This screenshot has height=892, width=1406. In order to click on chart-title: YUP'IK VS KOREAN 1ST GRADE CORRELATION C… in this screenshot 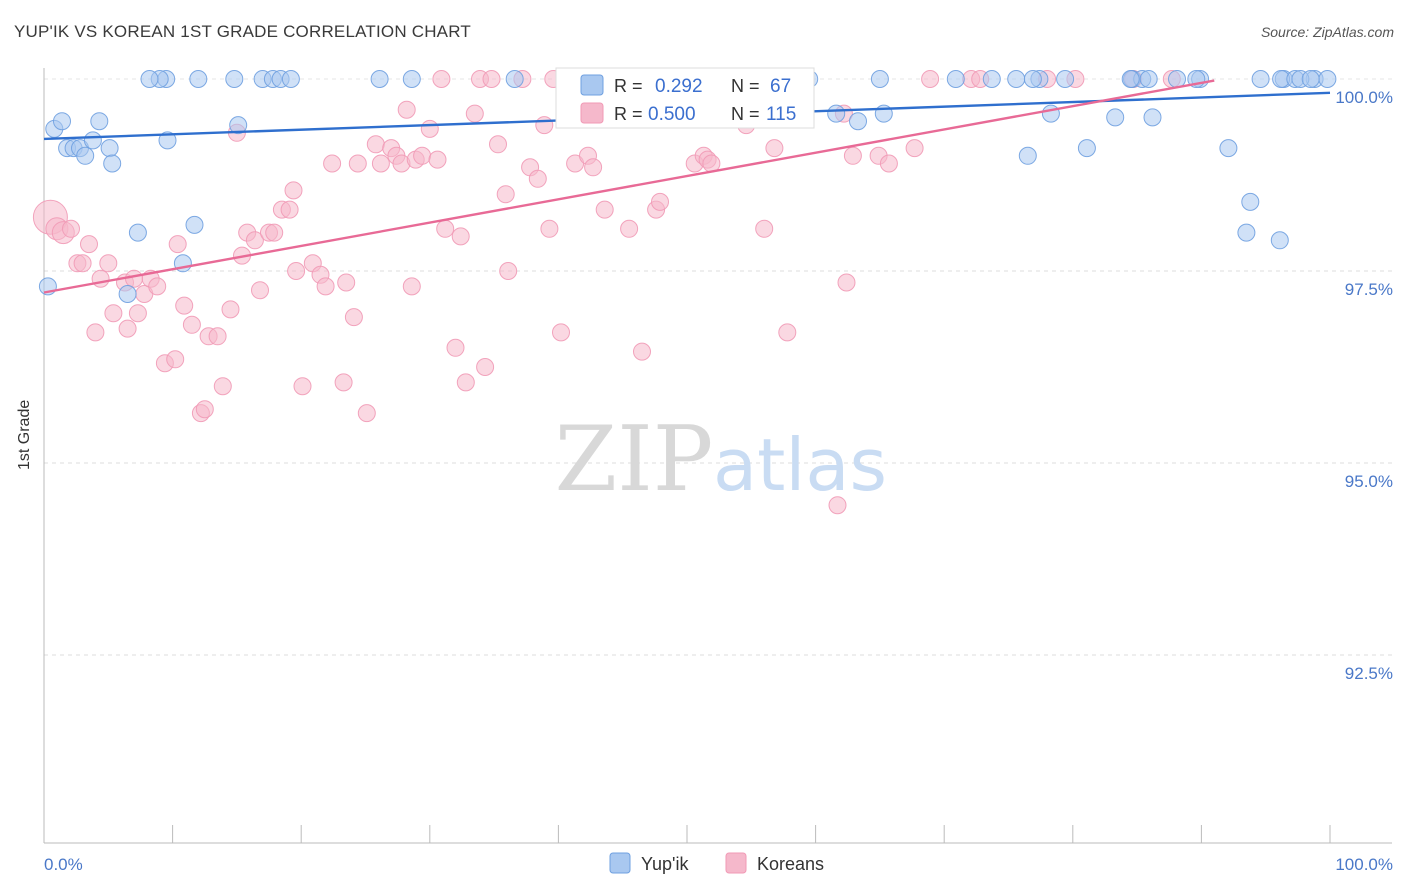, I will do `click(242, 31)`.